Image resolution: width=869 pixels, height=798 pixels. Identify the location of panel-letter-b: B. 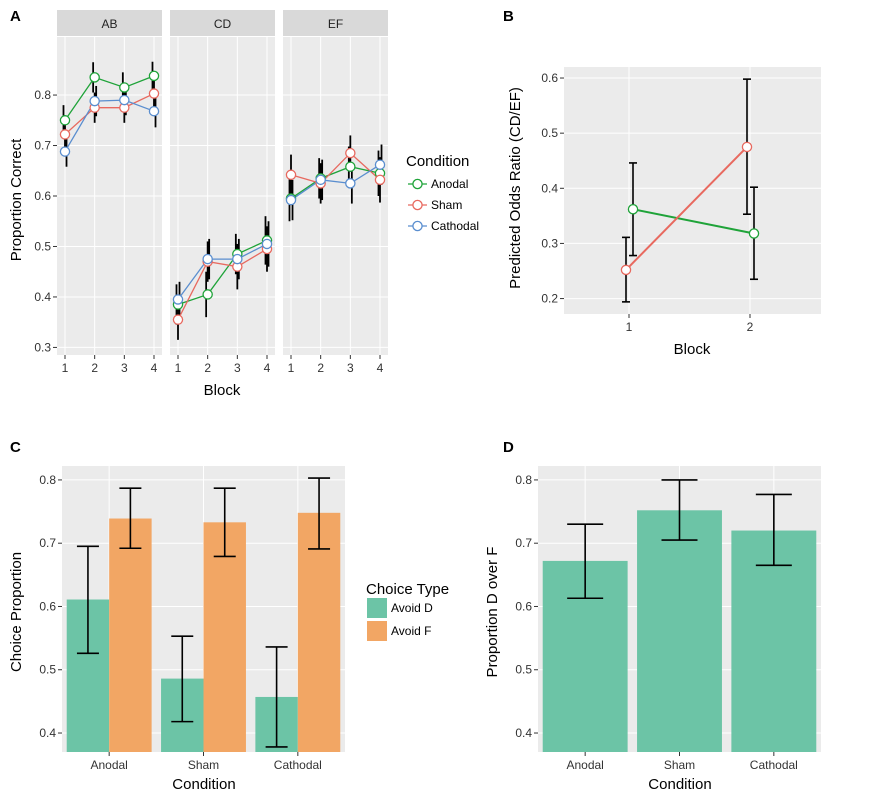
(508, 16).